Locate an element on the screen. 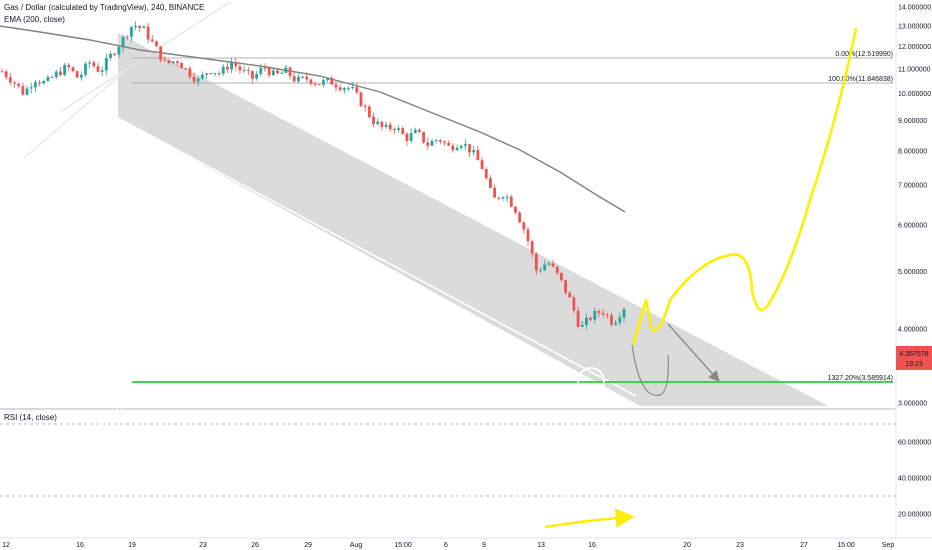 The width and height of the screenshot is (932, 550). price-tick-label: 4.000000 is located at coordinates (912, 330).